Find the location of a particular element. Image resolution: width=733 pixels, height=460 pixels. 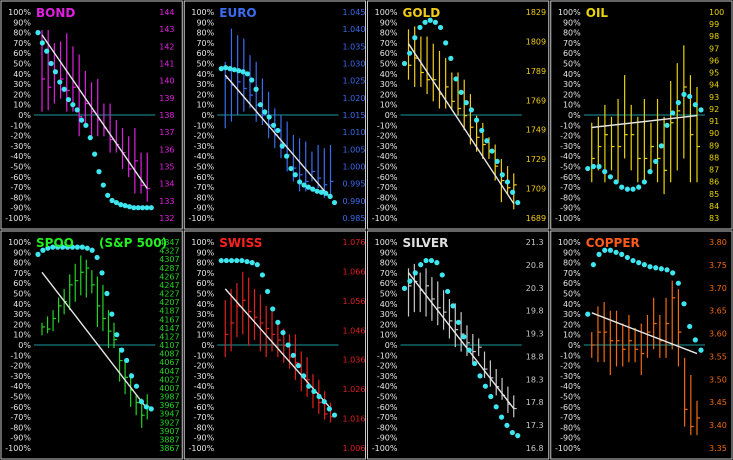

right-tick-label: 4187 is located at coordinates (169, 311).